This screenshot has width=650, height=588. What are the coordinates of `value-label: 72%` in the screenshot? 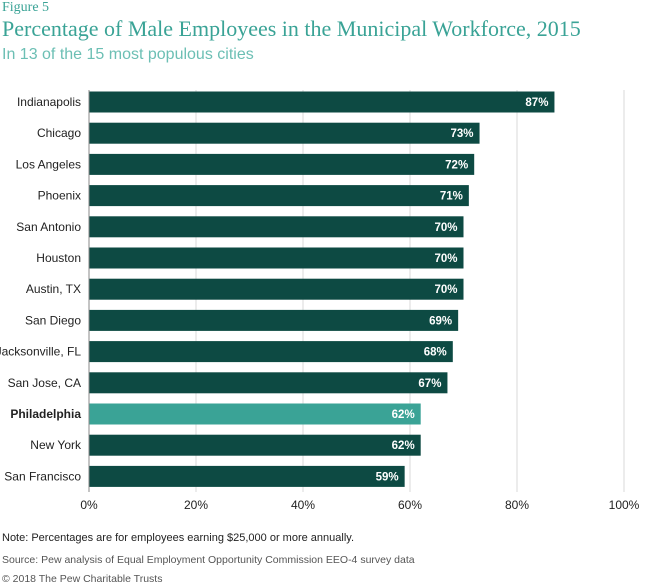 It's located at (456, 165).